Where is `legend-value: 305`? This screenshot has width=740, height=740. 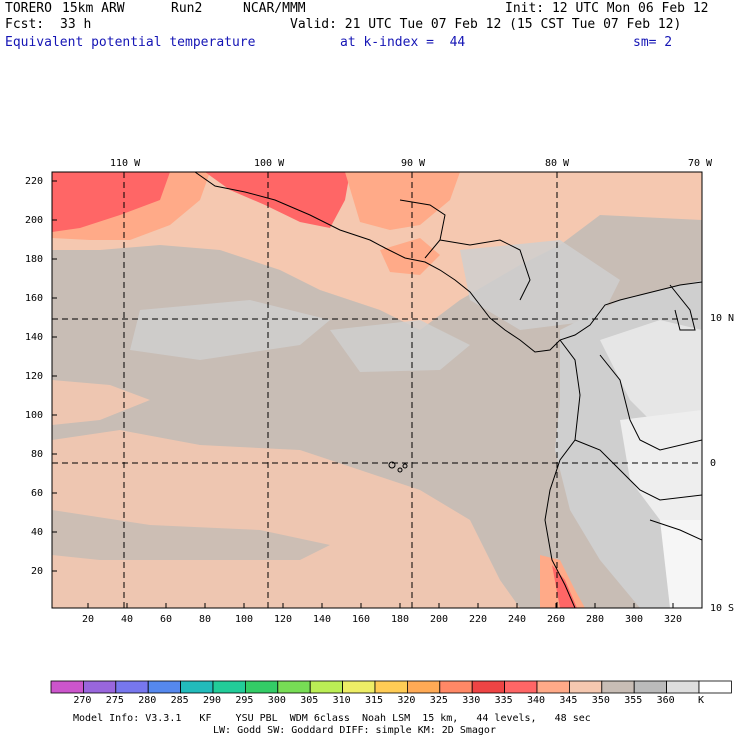
legend-value: 305 is located at coordinates (309, 700).